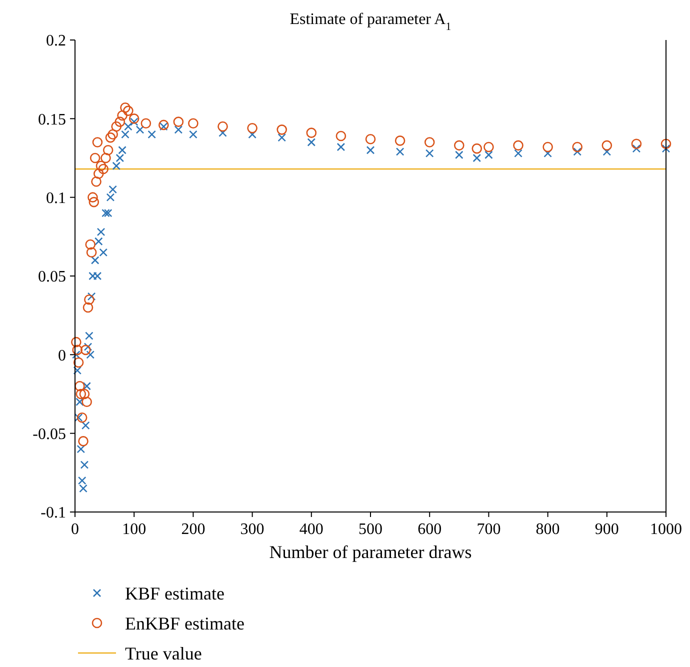 This screenshot has width=690, height=667. I want to click on y-tick-label: 0.2, so click(56, 41).